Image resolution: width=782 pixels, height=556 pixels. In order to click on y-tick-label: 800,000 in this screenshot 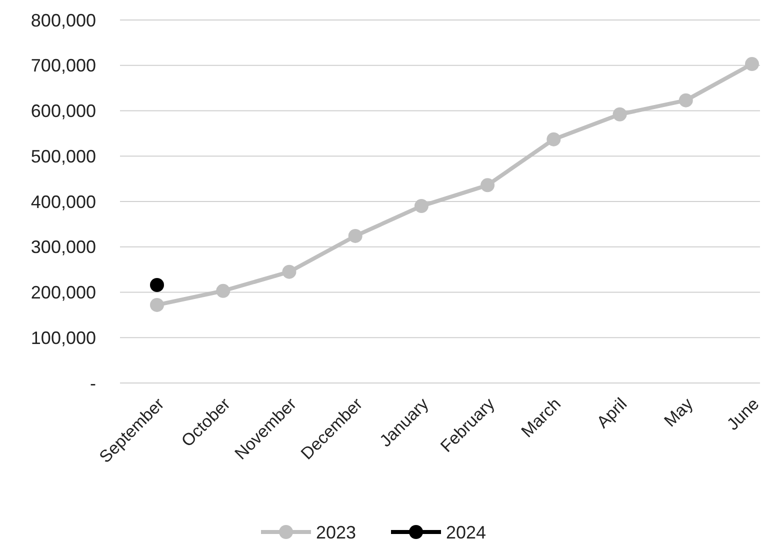, I will do `click(63, 20)`.